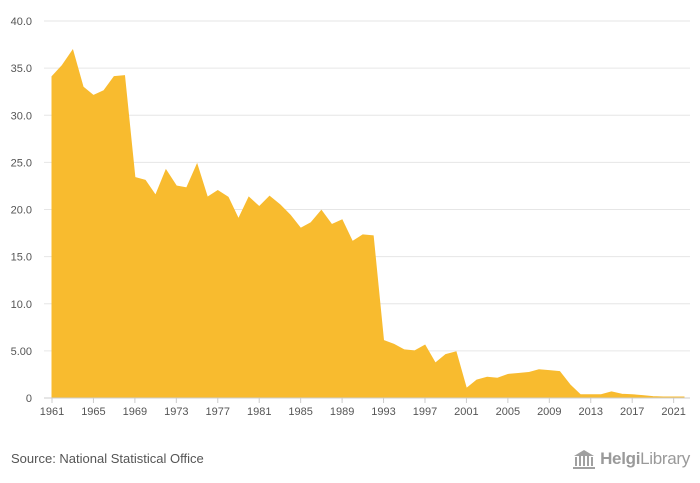  What do you see at coordinates (665, 458) in the screenshot?
I see `brand-regular: Library` at bounding box center [665, 458].